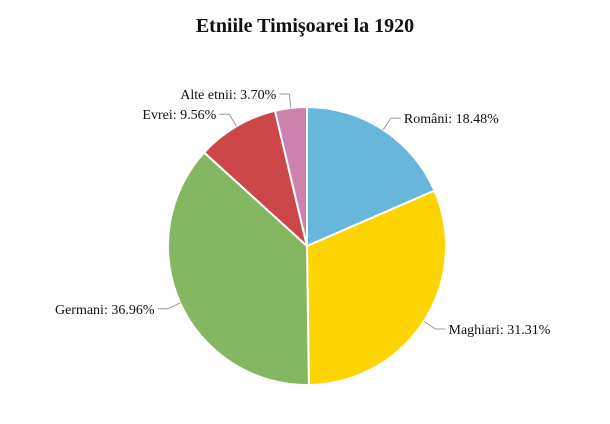 This screenshot has height=424, width=610. Describe the element at coordinates (238, 268) in the screenshot. I see `pie-slice-germani` at that location.